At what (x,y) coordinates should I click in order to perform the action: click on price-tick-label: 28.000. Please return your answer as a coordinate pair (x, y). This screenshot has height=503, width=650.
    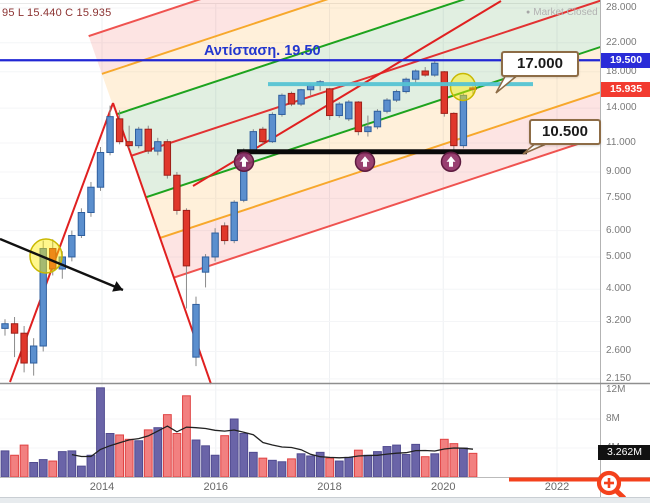
    Looking at the image, I should click on (621, 7).